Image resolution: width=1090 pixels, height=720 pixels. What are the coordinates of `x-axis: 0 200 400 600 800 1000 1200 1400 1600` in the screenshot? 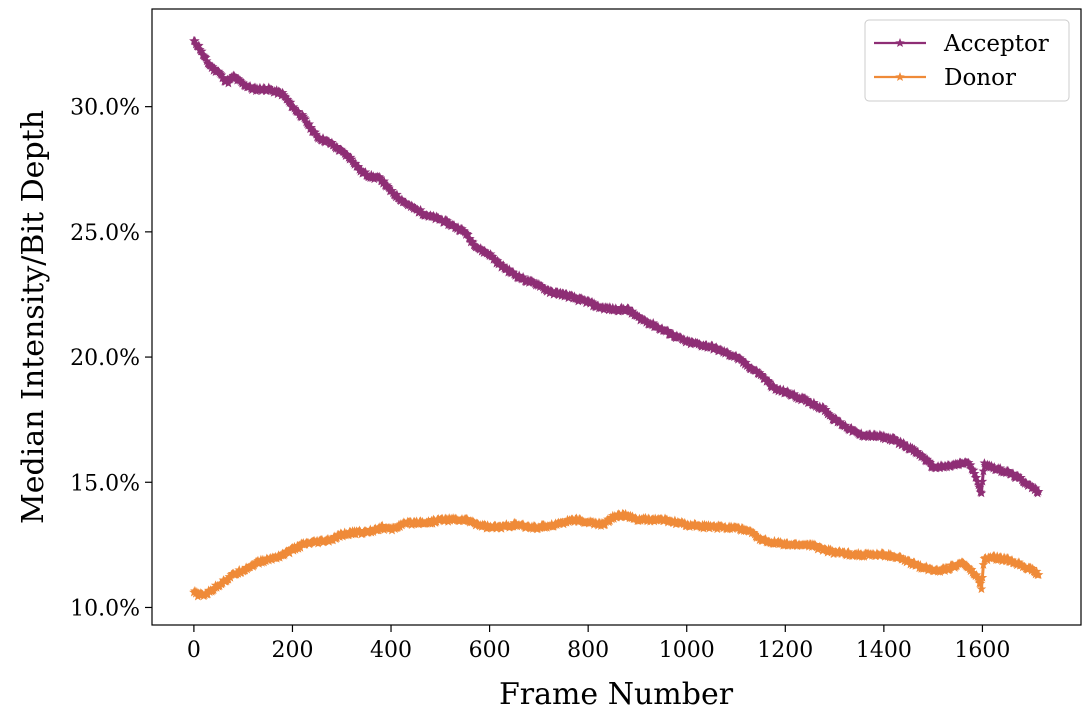 It's located at (598, 644).